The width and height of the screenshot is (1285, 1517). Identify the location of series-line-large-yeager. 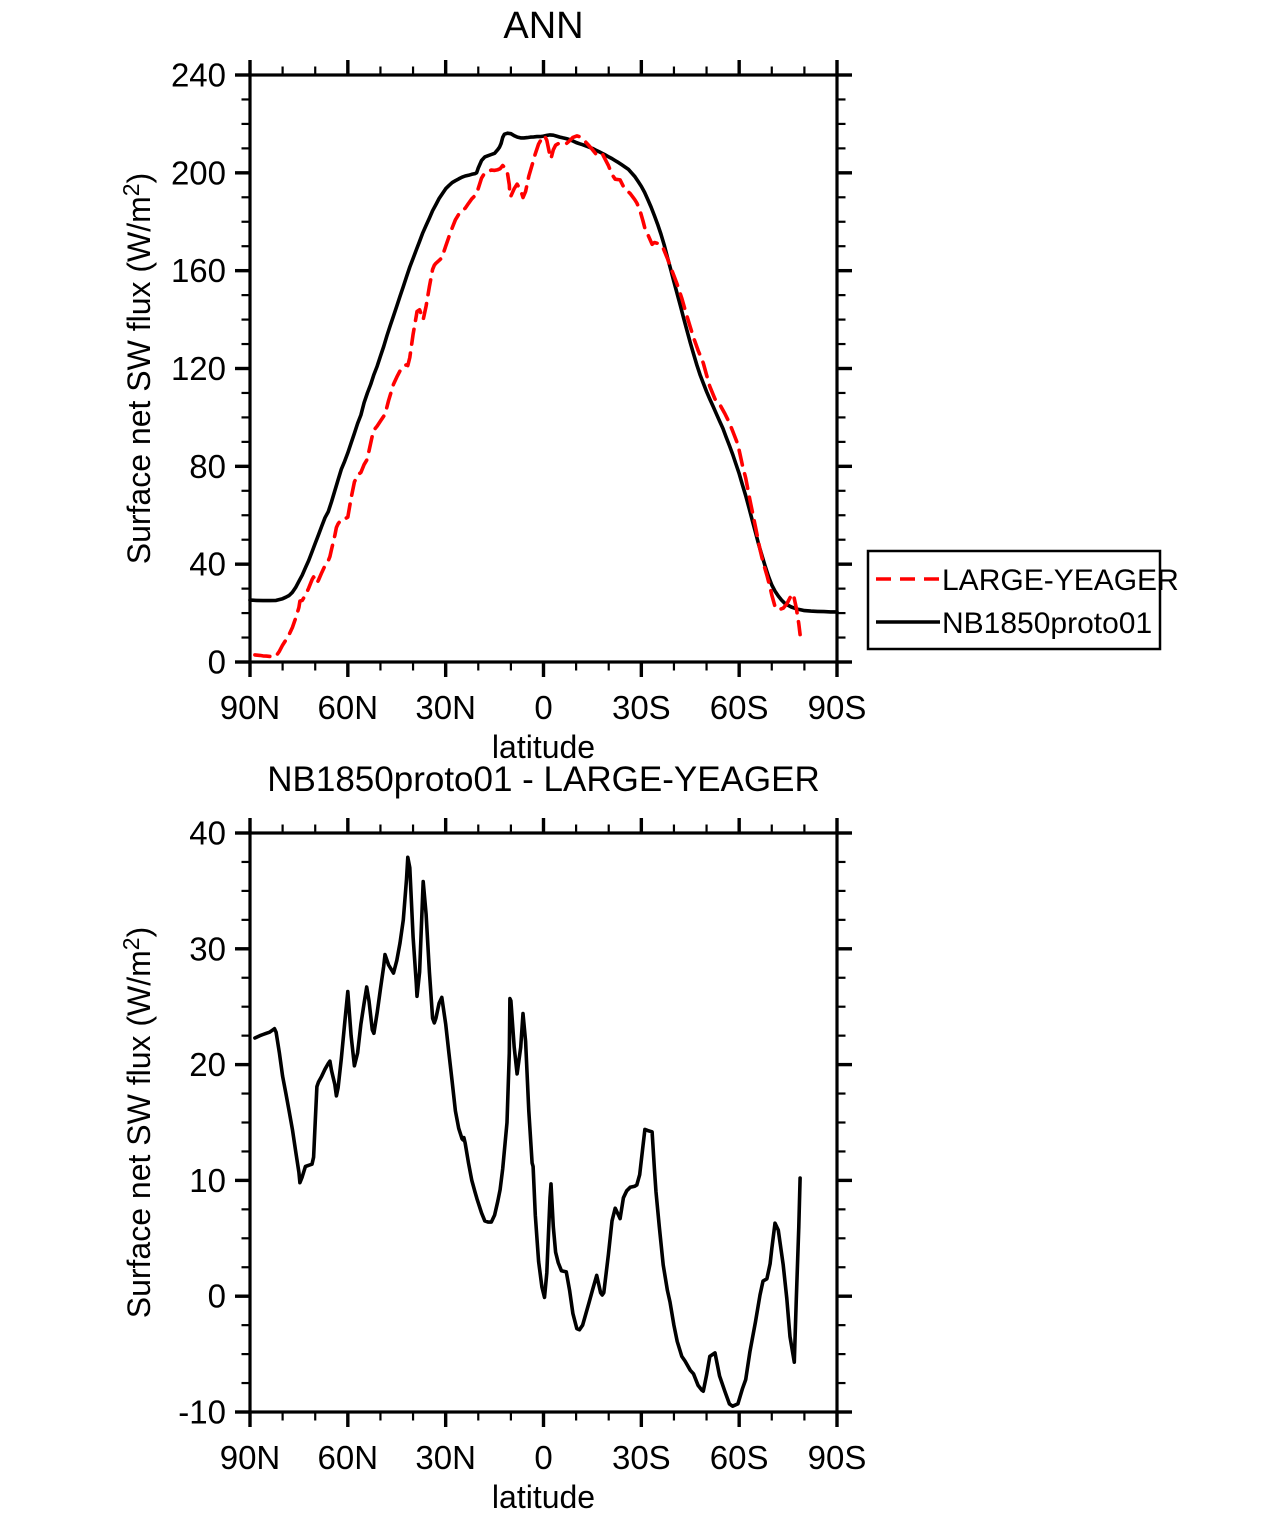
(527, 396).